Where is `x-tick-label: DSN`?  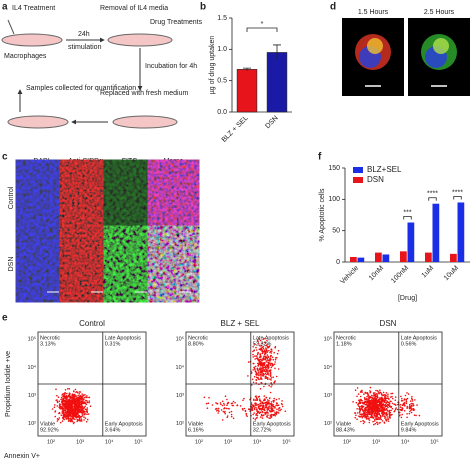
x-tick-label: DSN is located at coordinates (271, 122).